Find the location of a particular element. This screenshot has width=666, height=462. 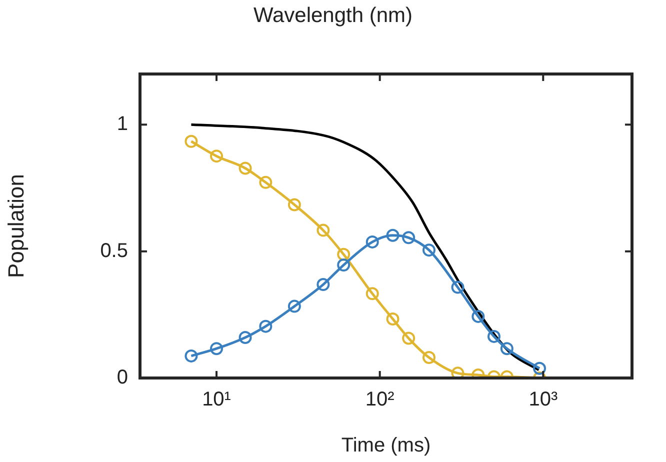

y-tick-label: 0.5 is located at coordinates (114, 251).